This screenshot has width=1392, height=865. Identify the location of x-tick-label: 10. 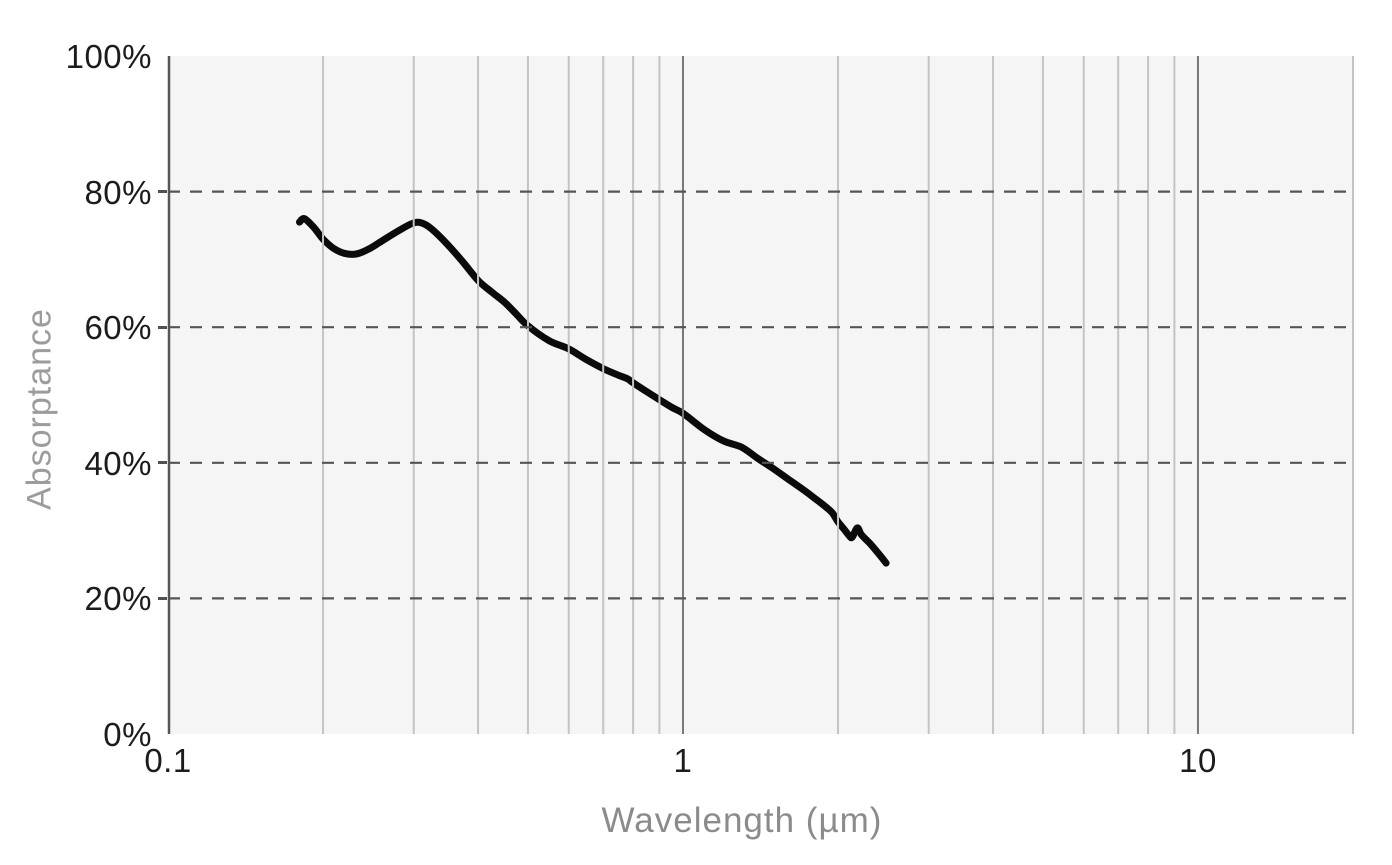
(1198, 760).